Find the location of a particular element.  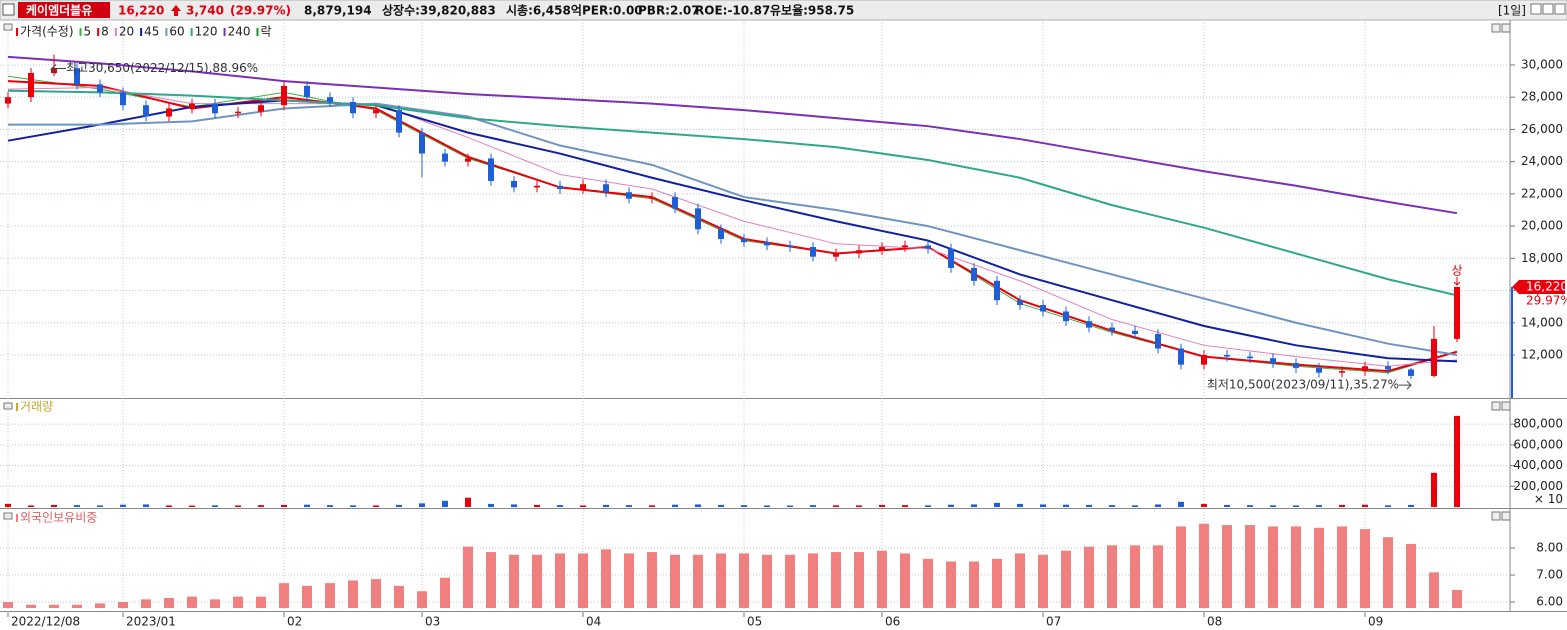

legend-label: 가격(수정) is located at coordinates (47, 32).